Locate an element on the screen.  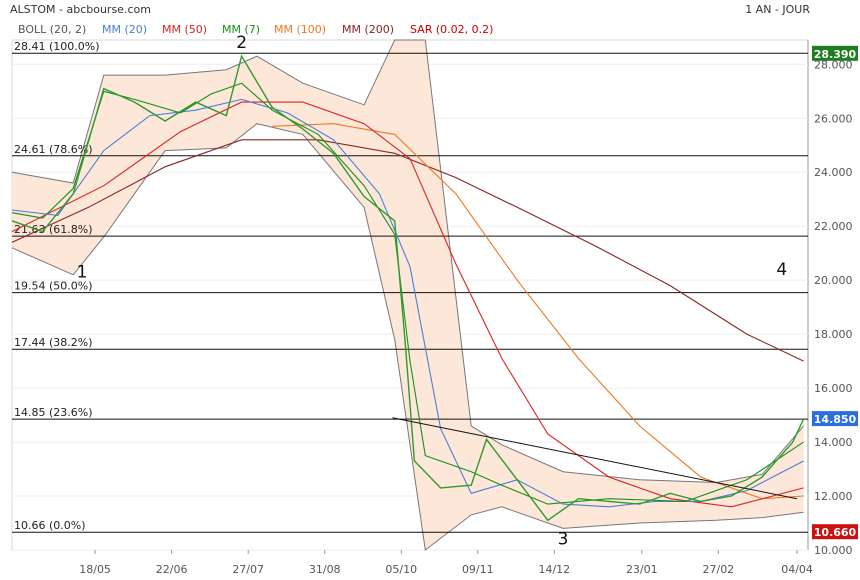
x-tick-label: 27/07 is located at coordinates (248, 569).